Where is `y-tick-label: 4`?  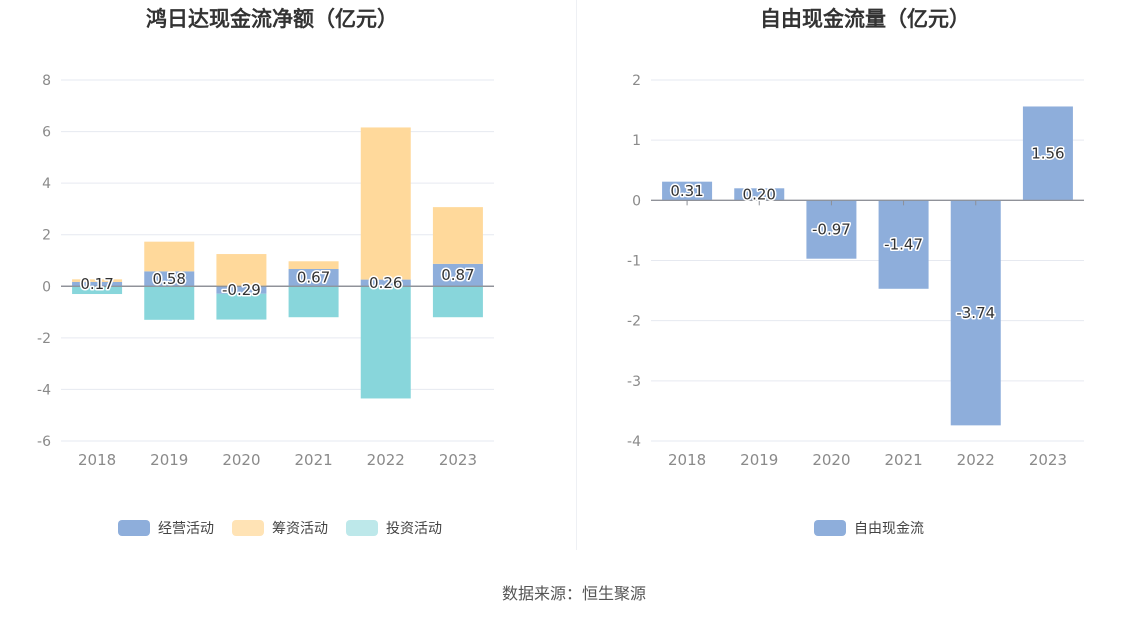
y-tick-label: 4 is located at coordinates (46, 184).